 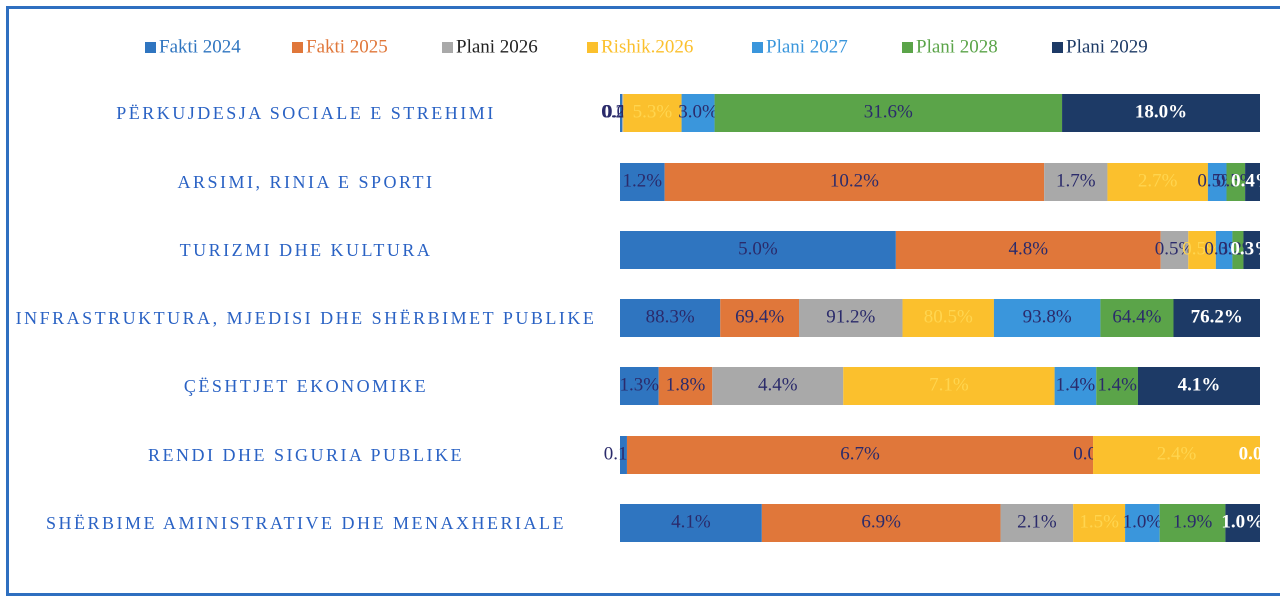 I want to click on data-label: 1.8%, so click(x=686, y=384).